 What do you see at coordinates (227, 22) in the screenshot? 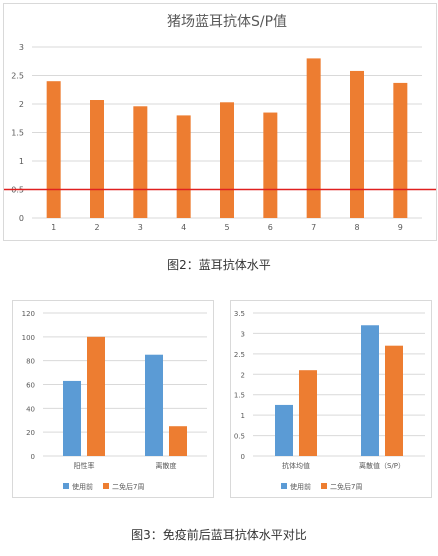
I see `chart-title: 猪场蓝耳抗体S/P值` at bounding box center [227, 22].